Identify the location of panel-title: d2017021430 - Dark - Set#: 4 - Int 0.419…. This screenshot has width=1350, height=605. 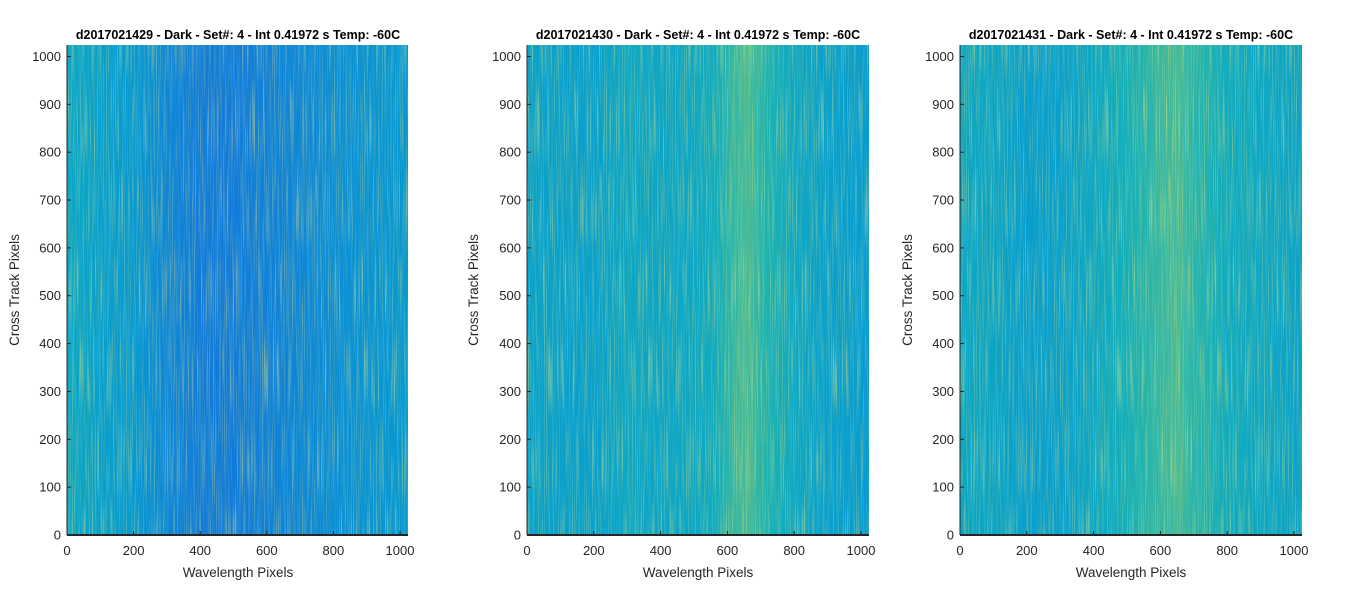
(698, 35).